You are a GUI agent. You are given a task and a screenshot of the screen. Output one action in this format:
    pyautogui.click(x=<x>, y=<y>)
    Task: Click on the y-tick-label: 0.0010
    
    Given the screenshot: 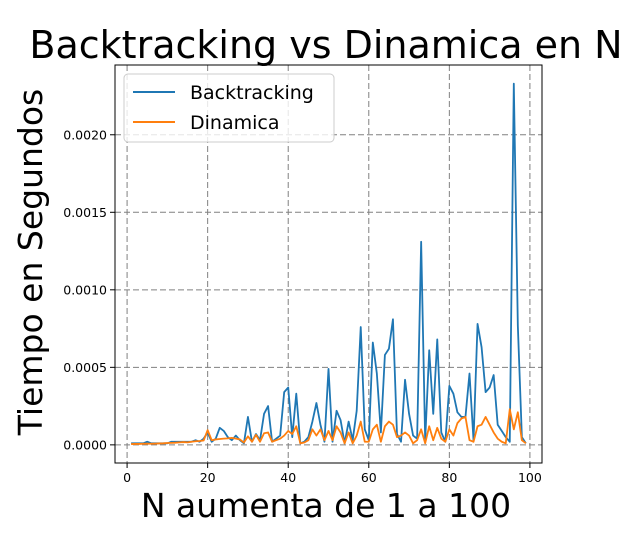 What is the action you would take?
    pyautogui.click(x=85, y=289)
    